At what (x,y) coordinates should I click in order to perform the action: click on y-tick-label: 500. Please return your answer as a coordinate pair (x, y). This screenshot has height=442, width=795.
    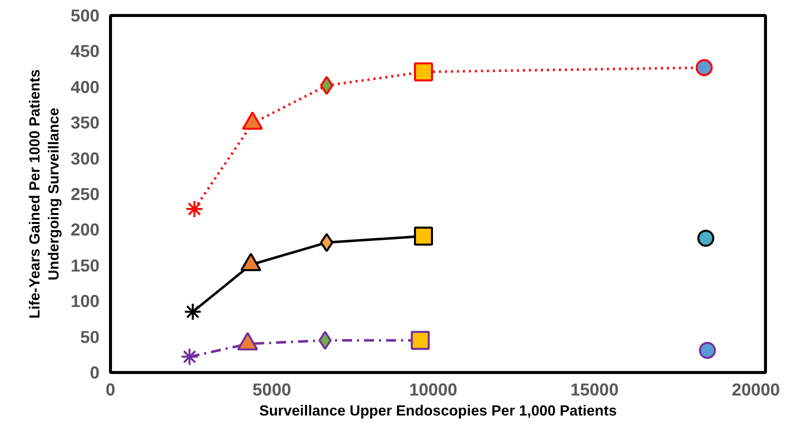
    Looking at the image, I should click on (85, 16).